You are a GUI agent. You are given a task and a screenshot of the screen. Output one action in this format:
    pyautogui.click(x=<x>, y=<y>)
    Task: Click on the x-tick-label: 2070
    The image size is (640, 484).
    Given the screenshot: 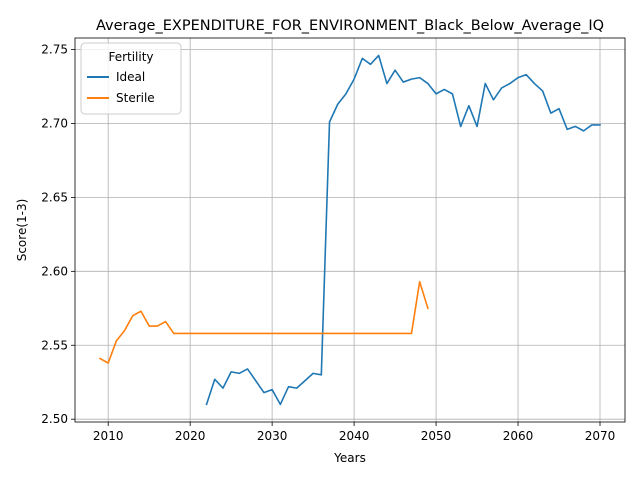 What is the action you would take?
    pyautogui.click(x=600, y=436)
    